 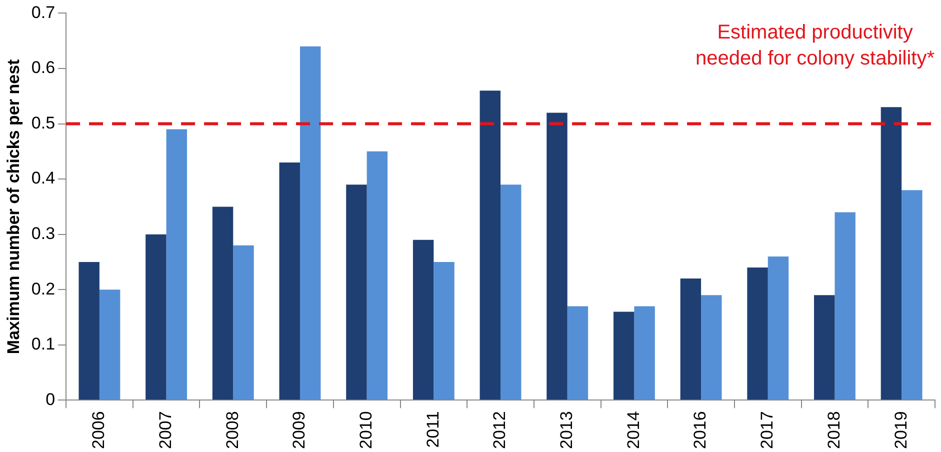 I want to click on x-tick-label: 2019, so click(x=900, y=430).